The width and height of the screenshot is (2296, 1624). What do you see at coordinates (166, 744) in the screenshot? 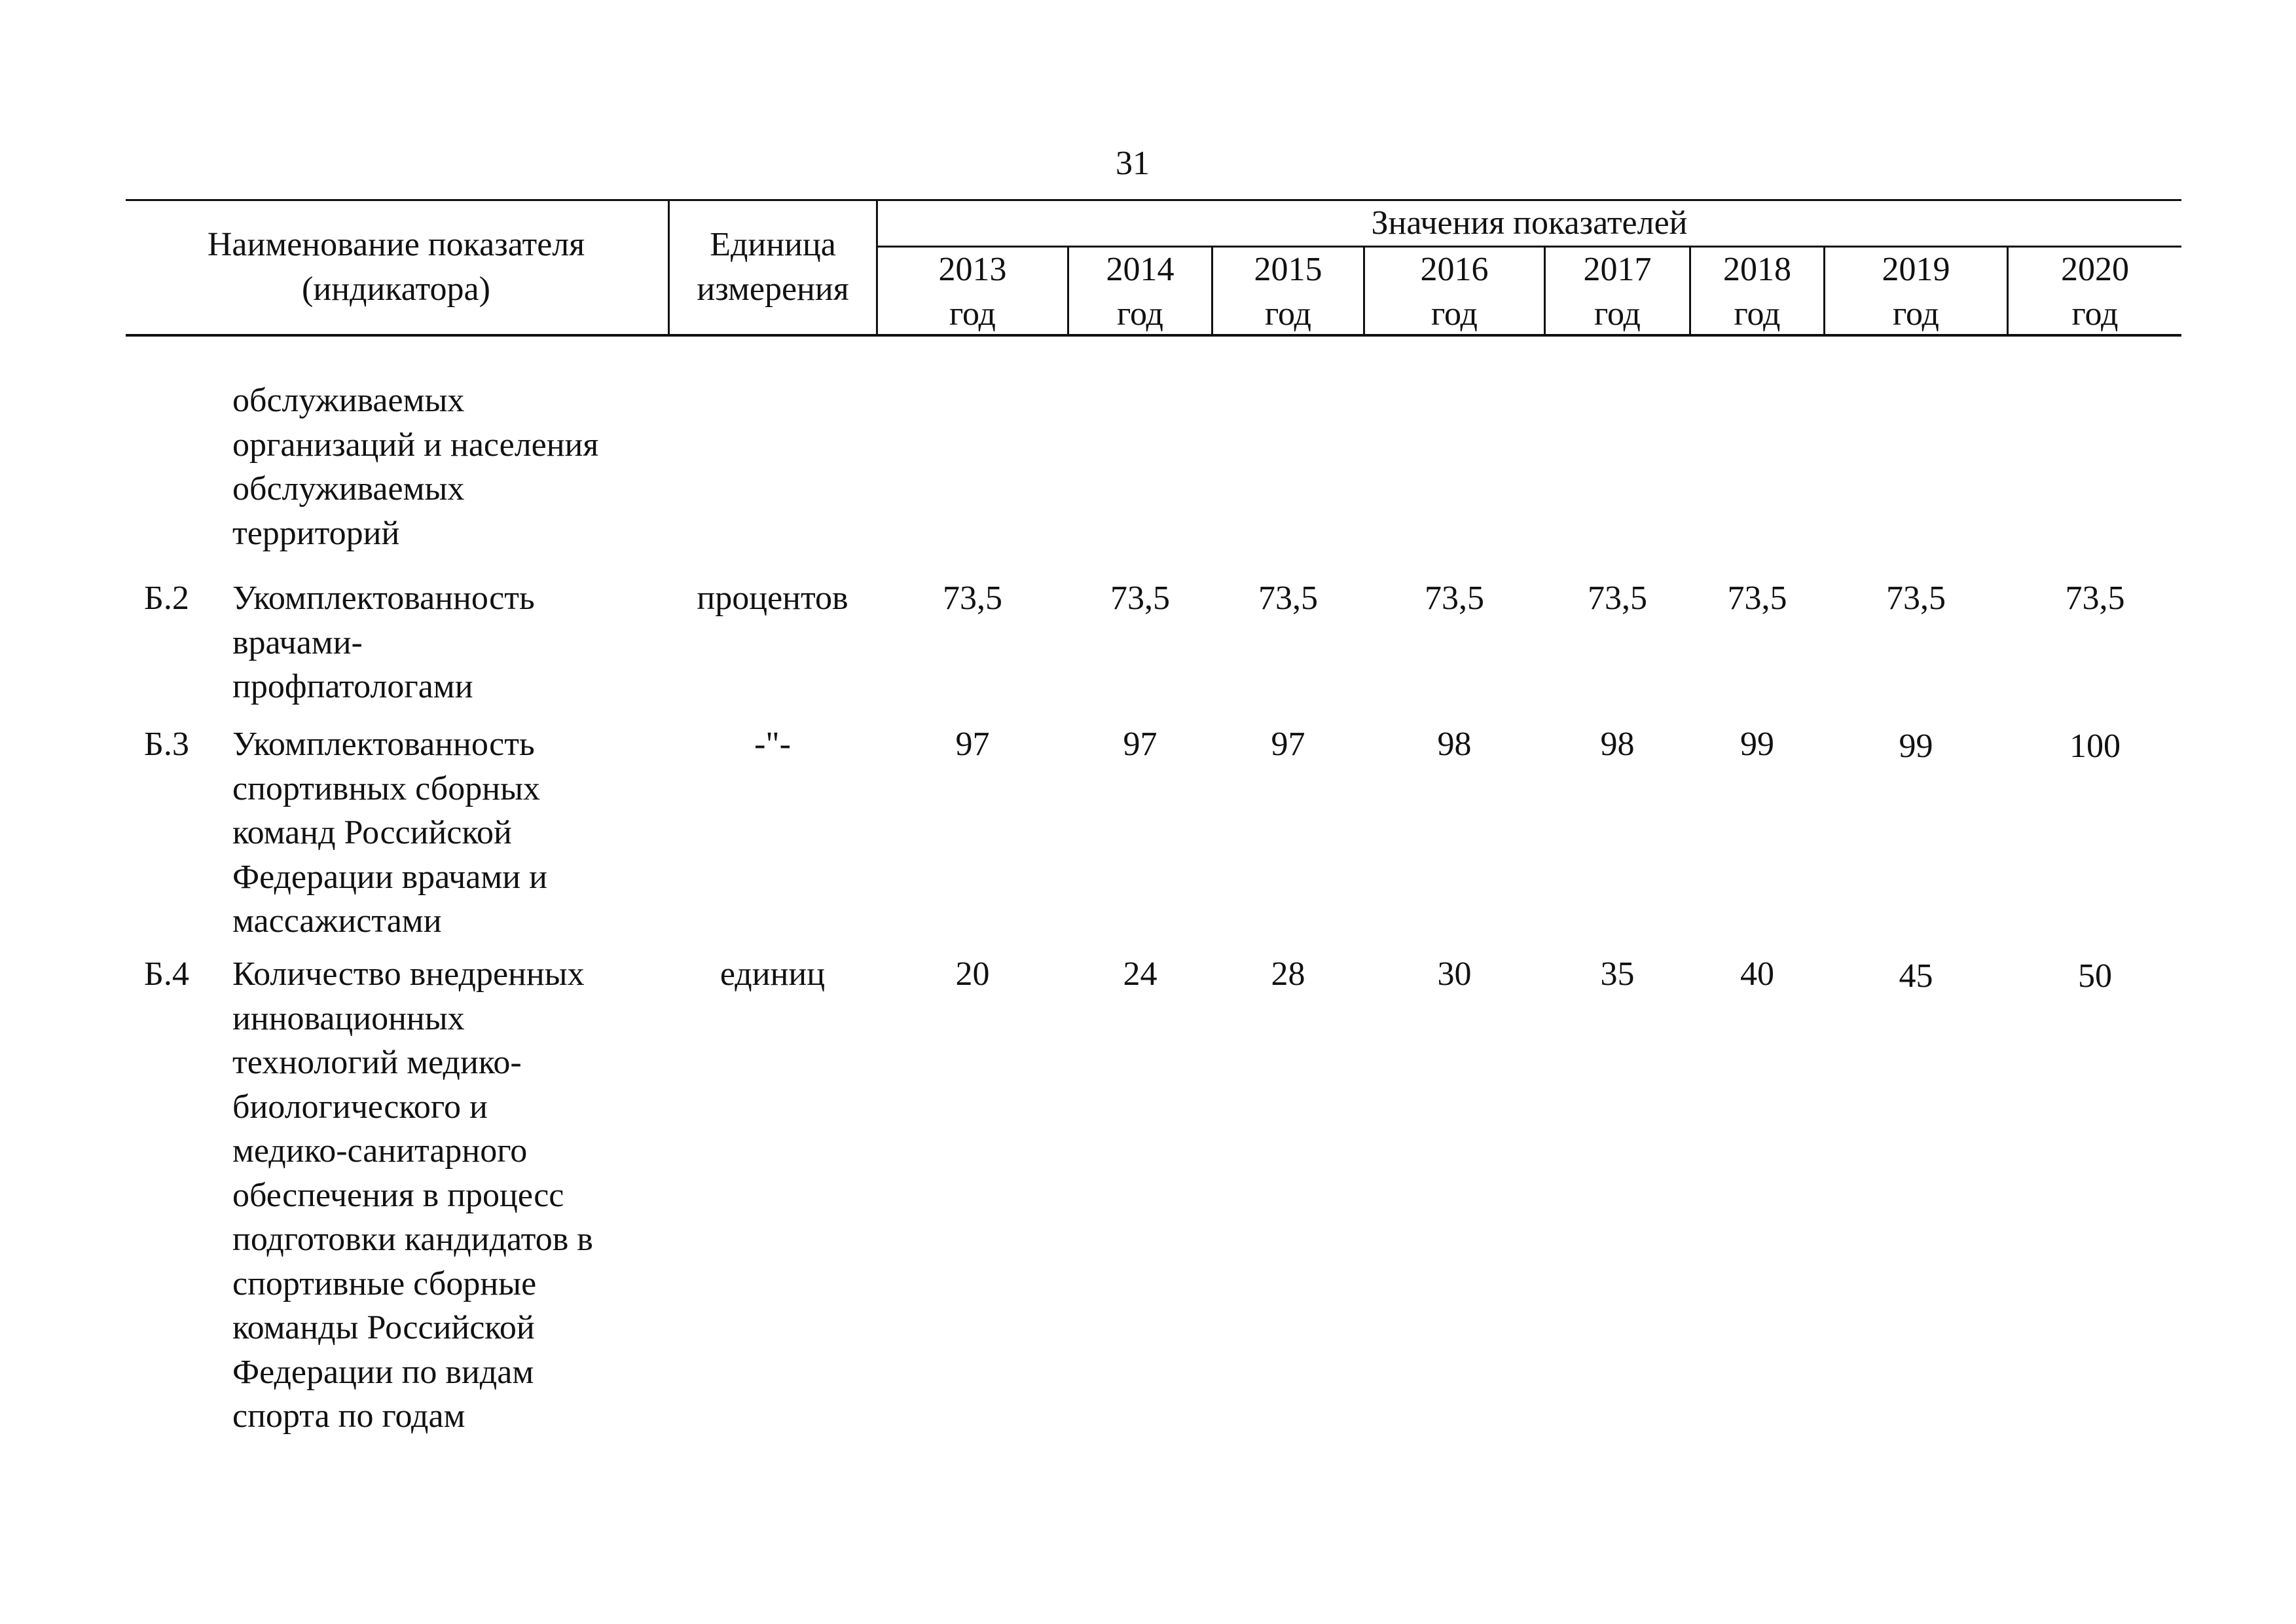
I see `row-code: Б.3` at bounding box center [166, 744].